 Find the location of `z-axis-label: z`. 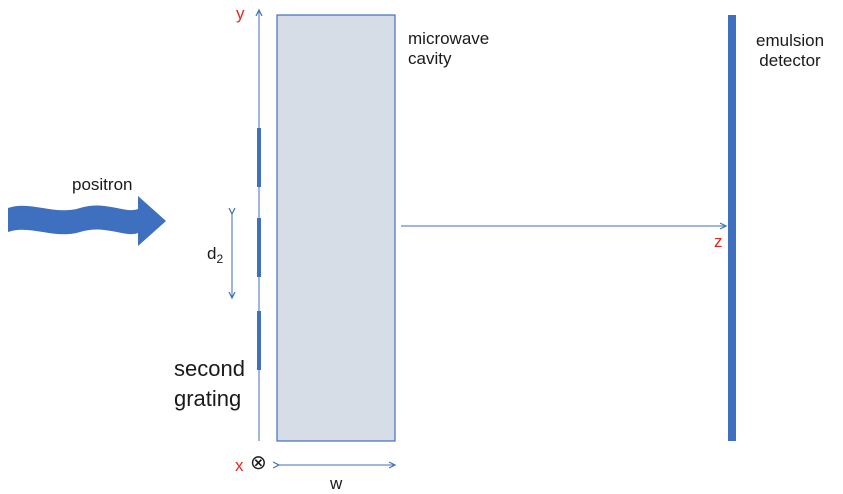

z-axis-label: z is located at coordinates (718, 241).